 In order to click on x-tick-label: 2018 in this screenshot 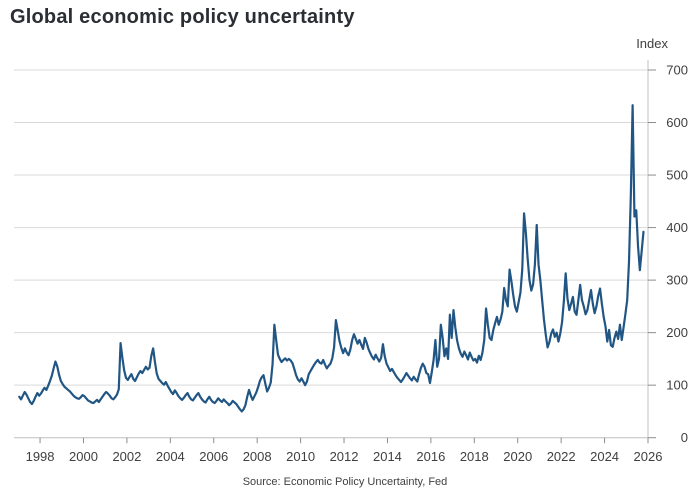, I will do `click(474, 456)`.